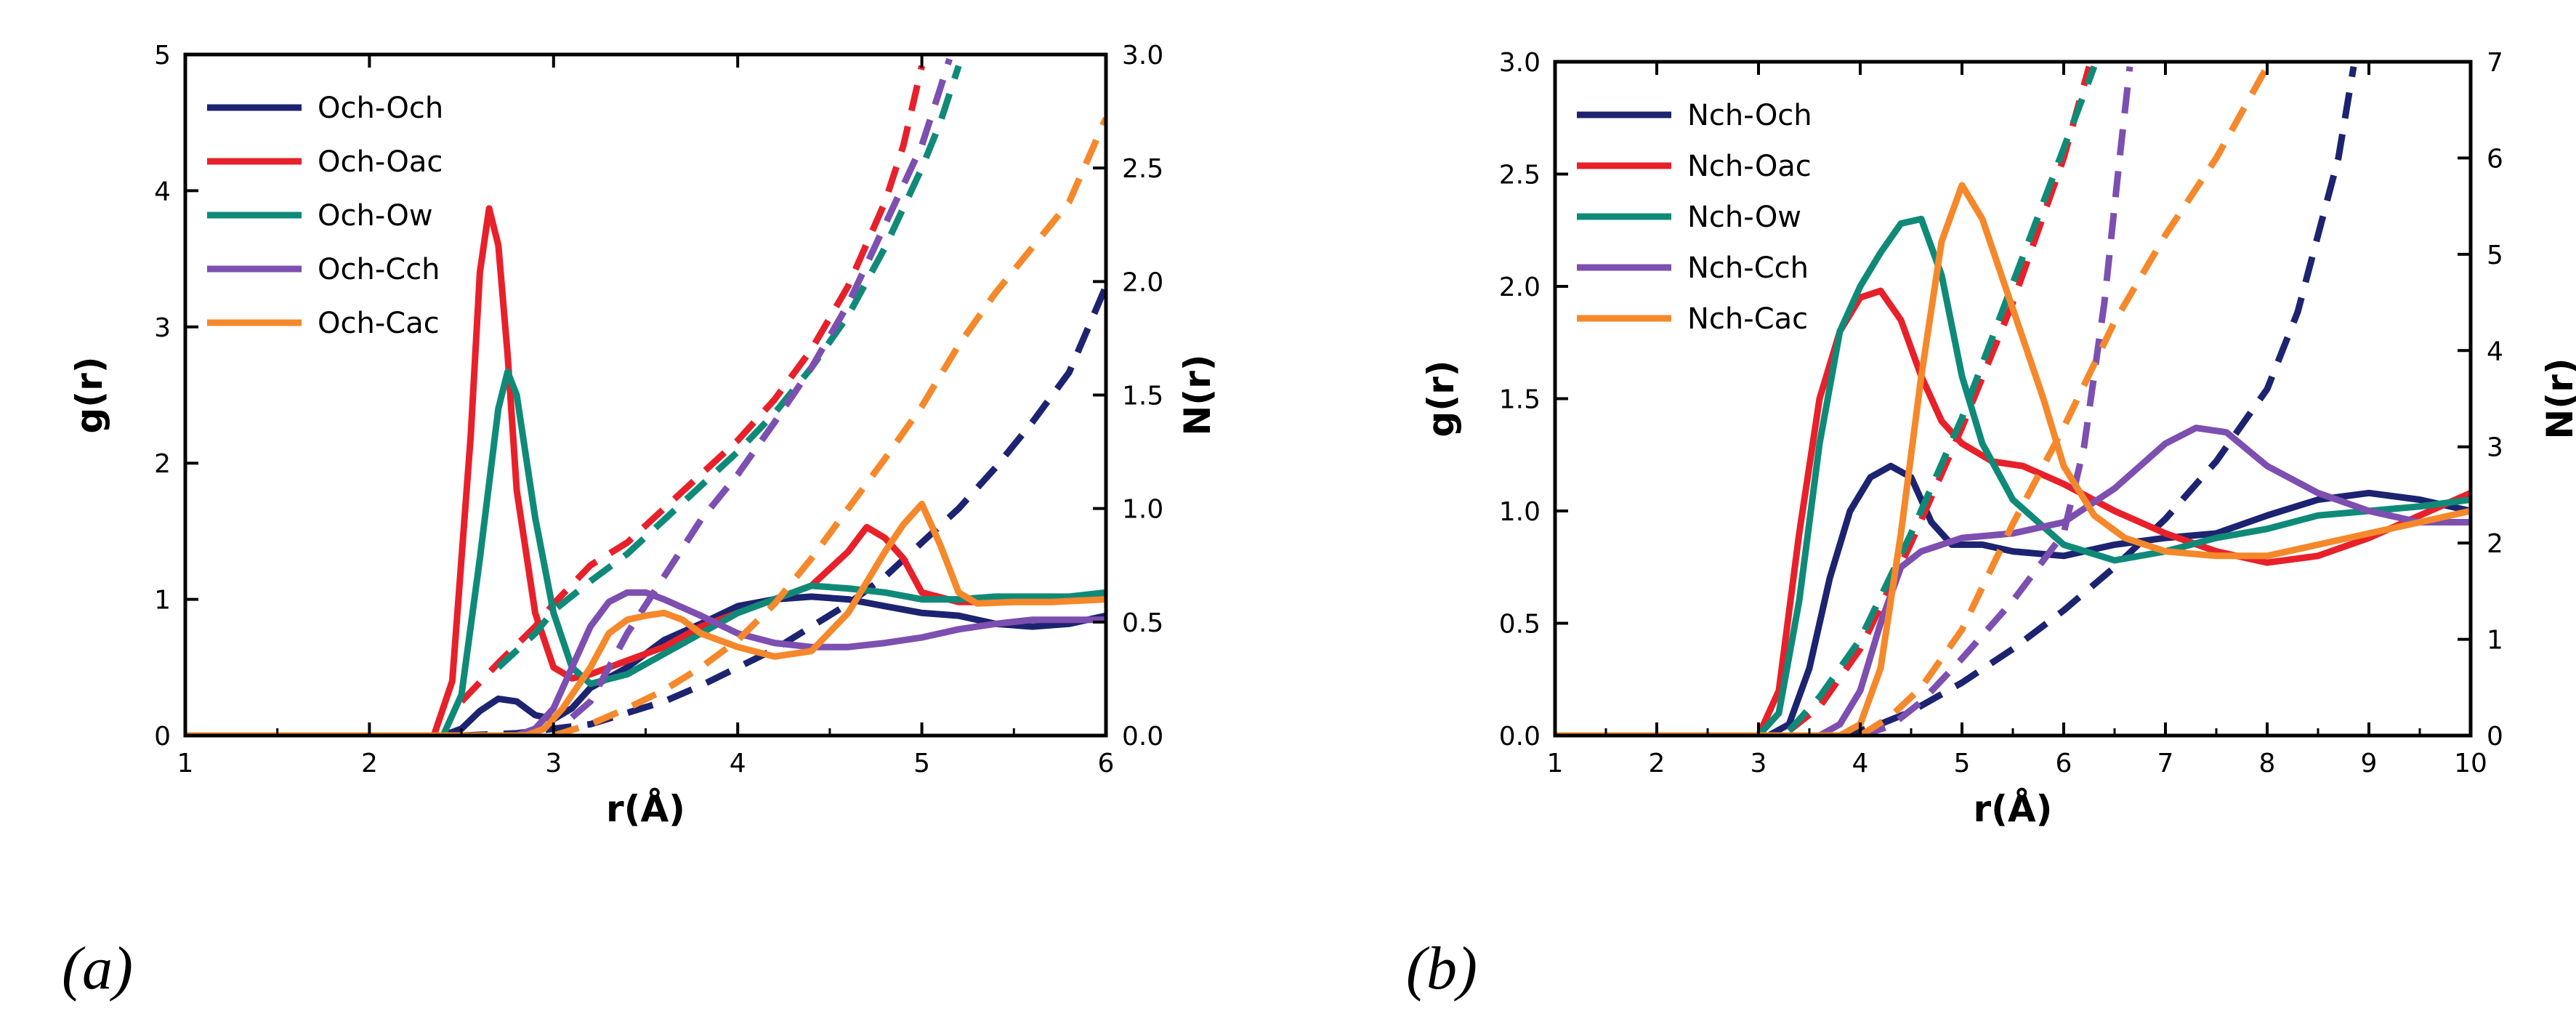 This screenshot has width=2576, height=1035. I want to click on panel-label: (b), so click(1442, 968).